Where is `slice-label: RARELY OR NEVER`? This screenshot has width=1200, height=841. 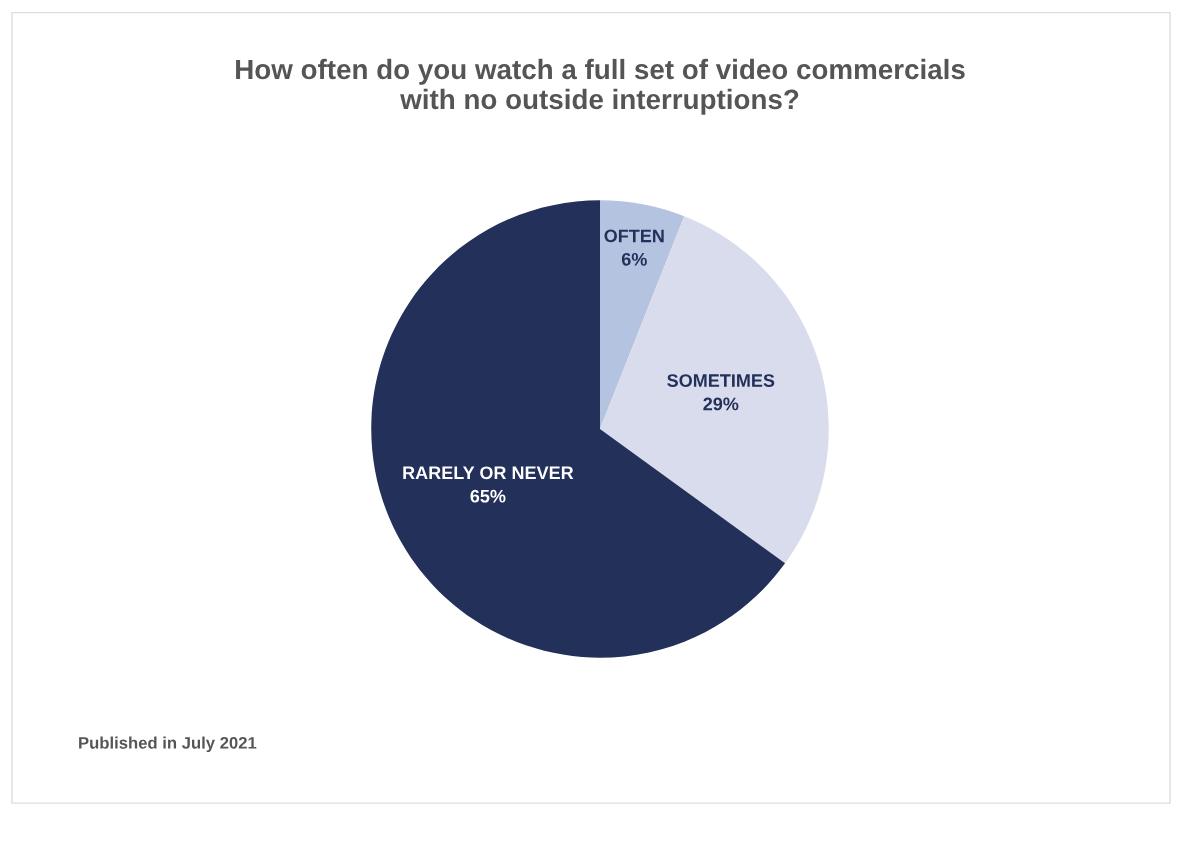 slice-label: RARELY OR NEVER is located at coordinates (488, 473).